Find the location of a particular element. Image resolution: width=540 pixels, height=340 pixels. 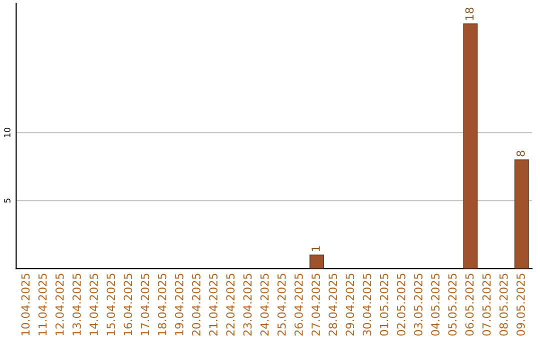

x-tick-label: 02.05.2025 is located at coordinates (401, 305).